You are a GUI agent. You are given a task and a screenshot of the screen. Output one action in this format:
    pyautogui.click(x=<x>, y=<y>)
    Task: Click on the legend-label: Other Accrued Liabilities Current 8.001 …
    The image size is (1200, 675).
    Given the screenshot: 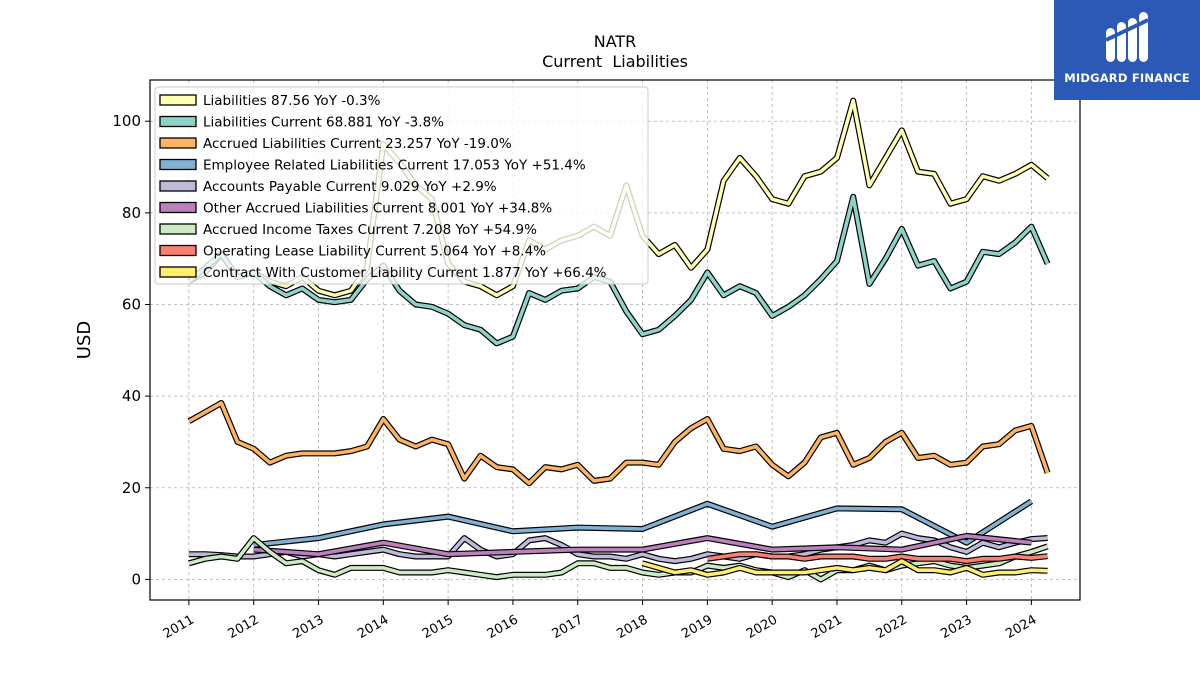 What is the action you would take?
    pyautogui.click(x=377, y=209)
    